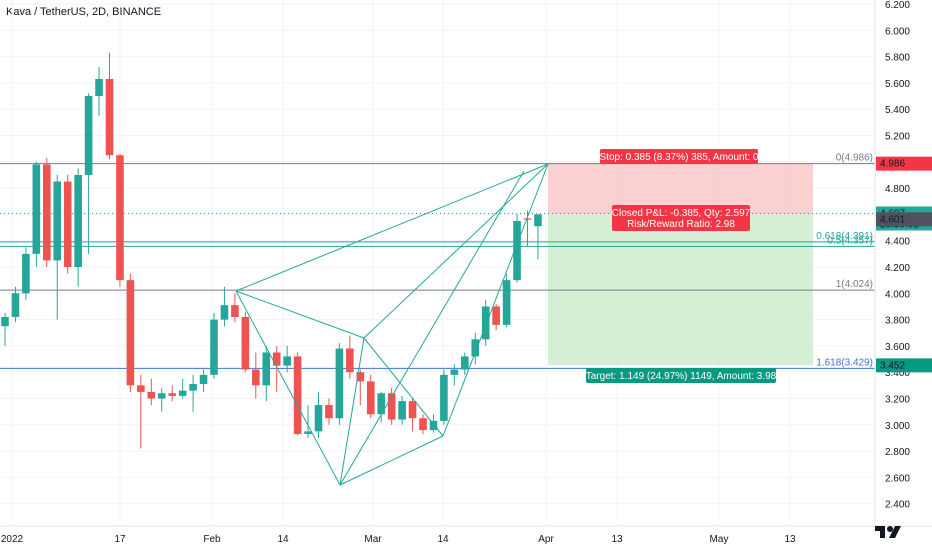 This screenshot has width=932, height=550. Describe the element at coordinates (120, 539) in the screenshot. I see `x-tick-label: 17` at that location.